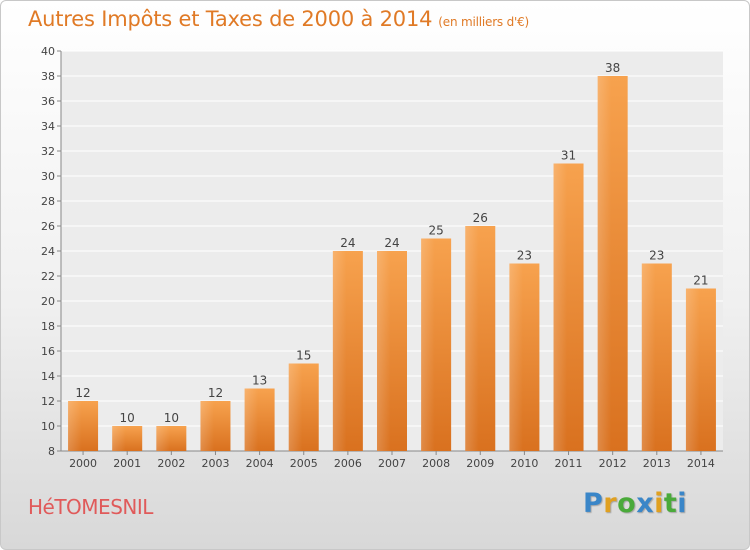  I want to click on data-label: 13, so click(259, 381).